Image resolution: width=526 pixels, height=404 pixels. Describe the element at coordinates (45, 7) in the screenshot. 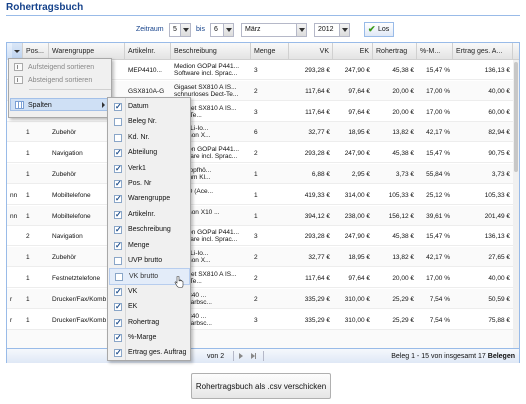

I see `page-title: Rohertragsbuch` at that location.